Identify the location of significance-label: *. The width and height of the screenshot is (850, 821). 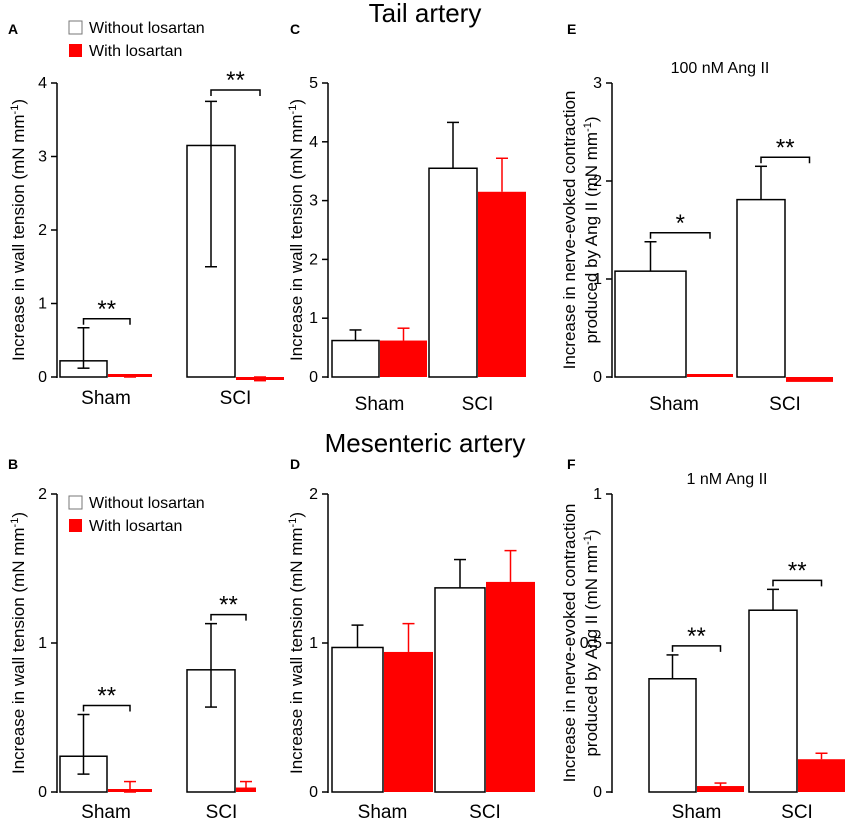
(680, 223).